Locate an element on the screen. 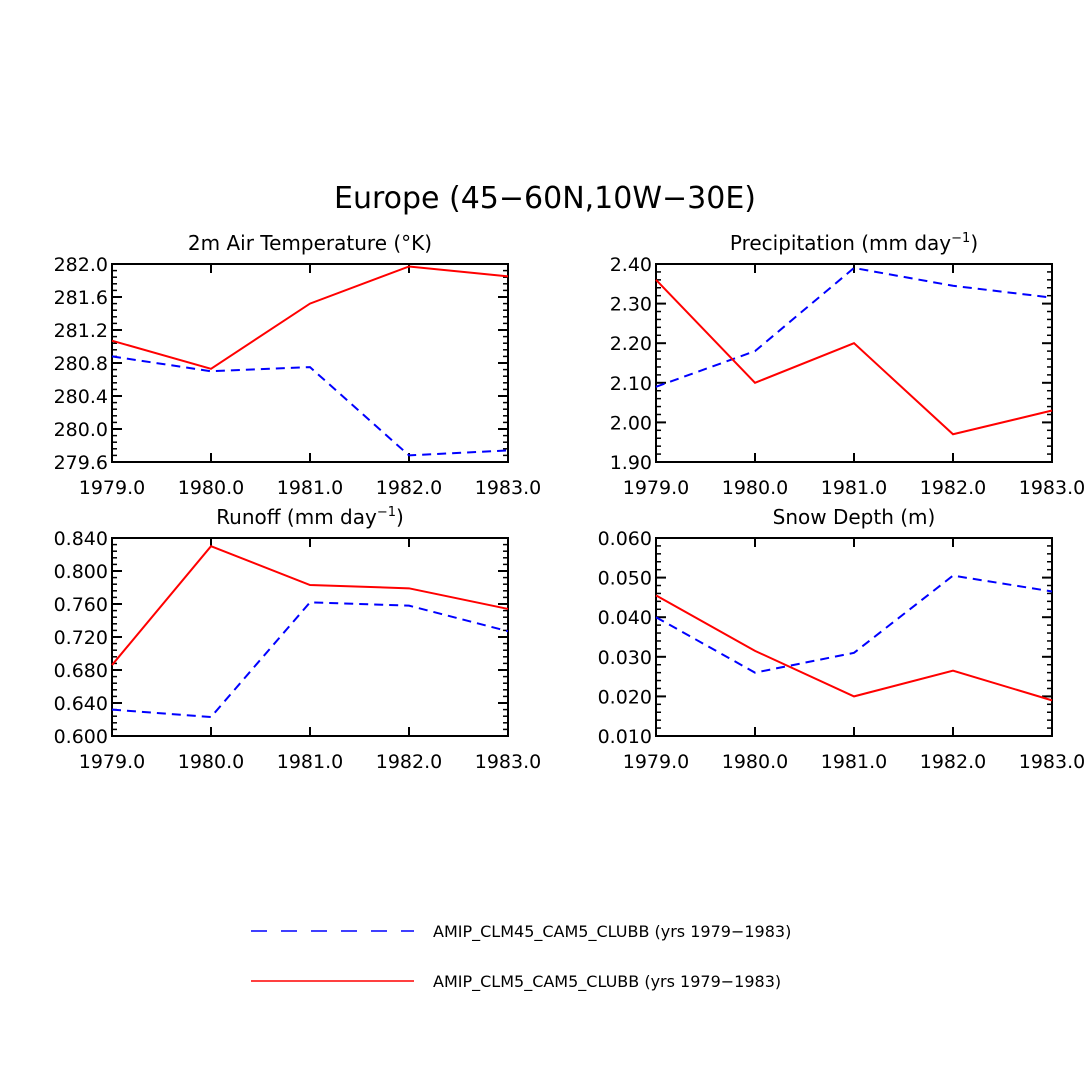 The image size is (1090, 1092). chart-title: Runoff (mm day−1) is located at coordinates (310, 517).